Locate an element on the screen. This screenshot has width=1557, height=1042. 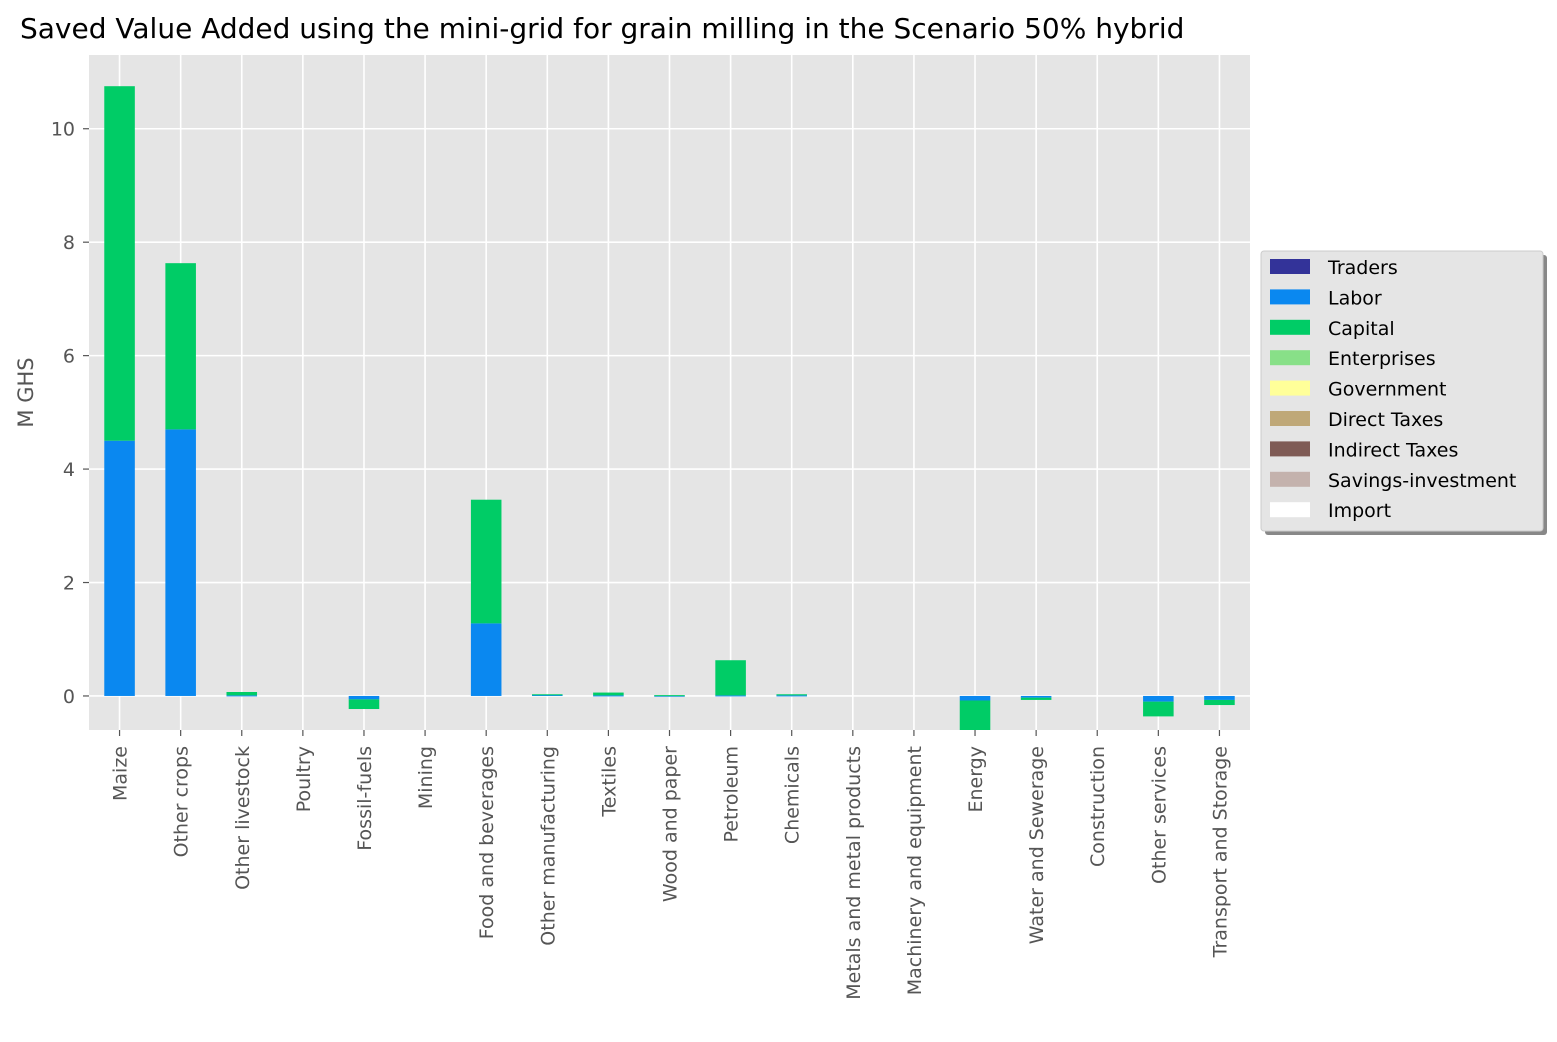
x-tick-label: Poultry is located at coordinates (304, 779).